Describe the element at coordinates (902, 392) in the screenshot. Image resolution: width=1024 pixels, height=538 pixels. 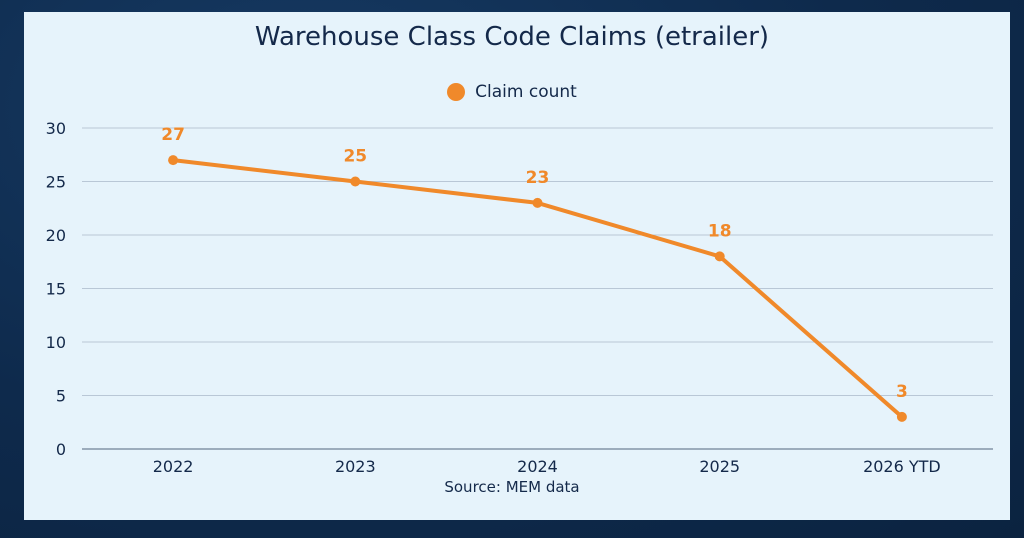
I see `data-label: 3` at that location.